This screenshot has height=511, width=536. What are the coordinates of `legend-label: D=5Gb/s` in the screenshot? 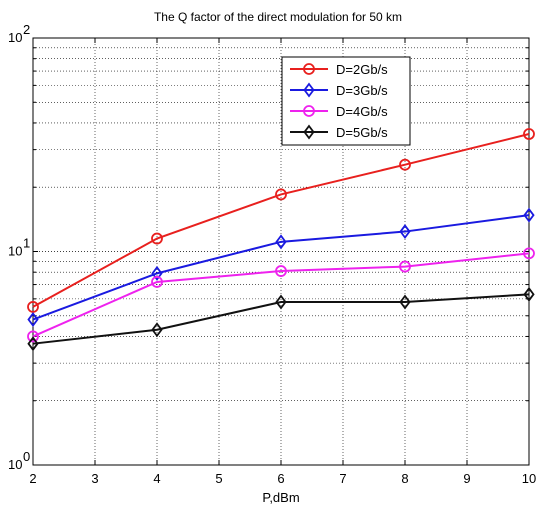 It's located at (362, 132).